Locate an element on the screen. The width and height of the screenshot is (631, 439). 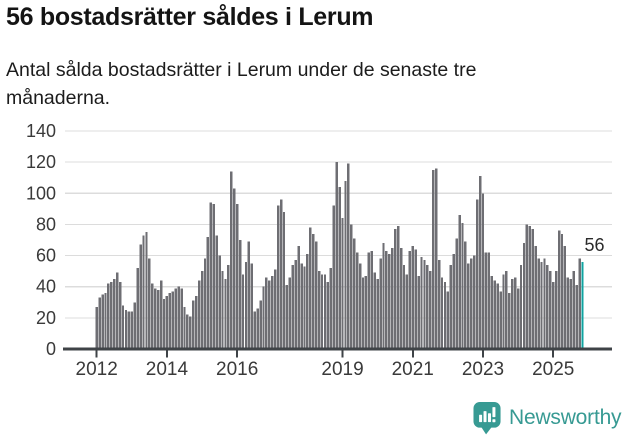
x-tick-label: 2014 is located at coordinates (167, 369).